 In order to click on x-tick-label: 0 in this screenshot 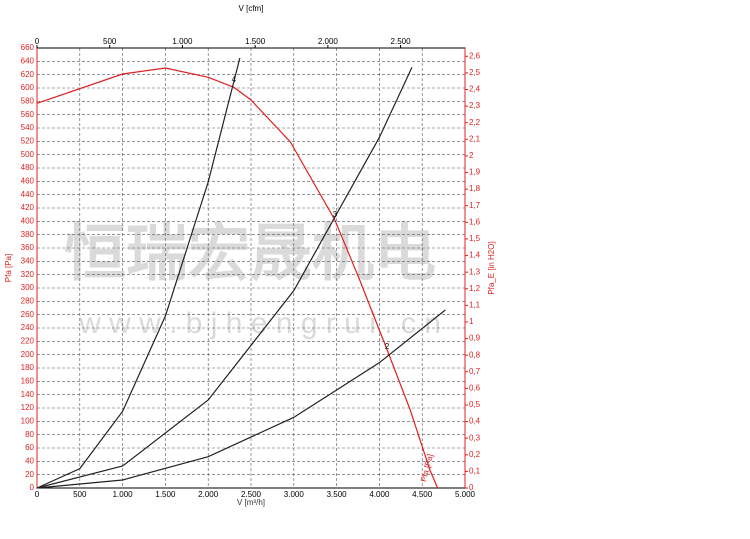, I will do `click(37, 494)`.